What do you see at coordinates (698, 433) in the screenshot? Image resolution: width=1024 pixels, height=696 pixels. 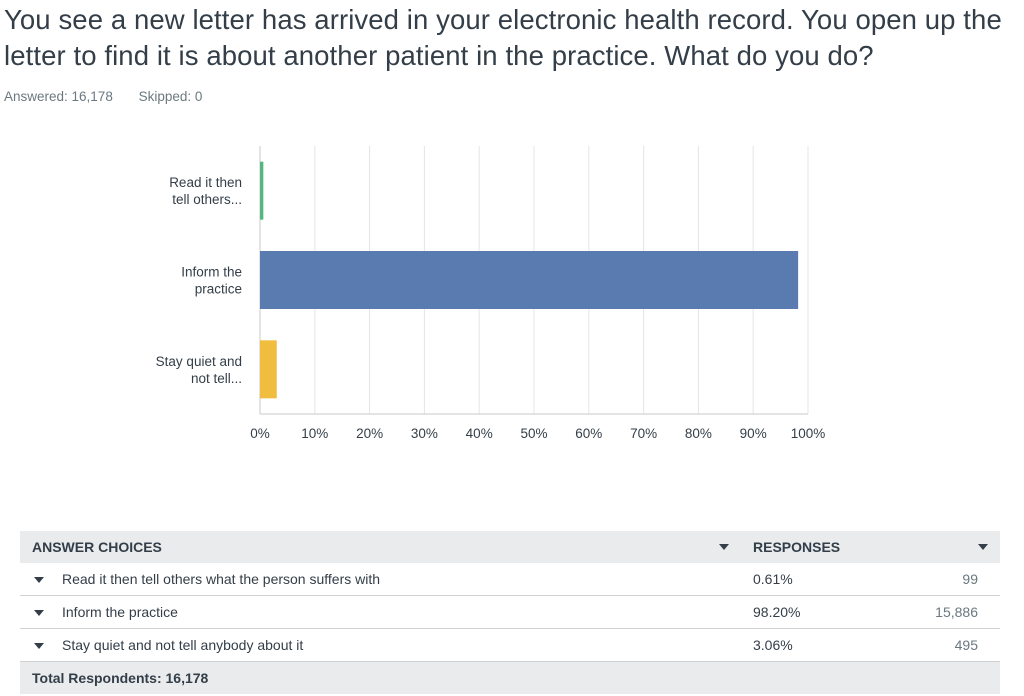 I see `x-tick-label: 80%` at bounding box center [698, 433].